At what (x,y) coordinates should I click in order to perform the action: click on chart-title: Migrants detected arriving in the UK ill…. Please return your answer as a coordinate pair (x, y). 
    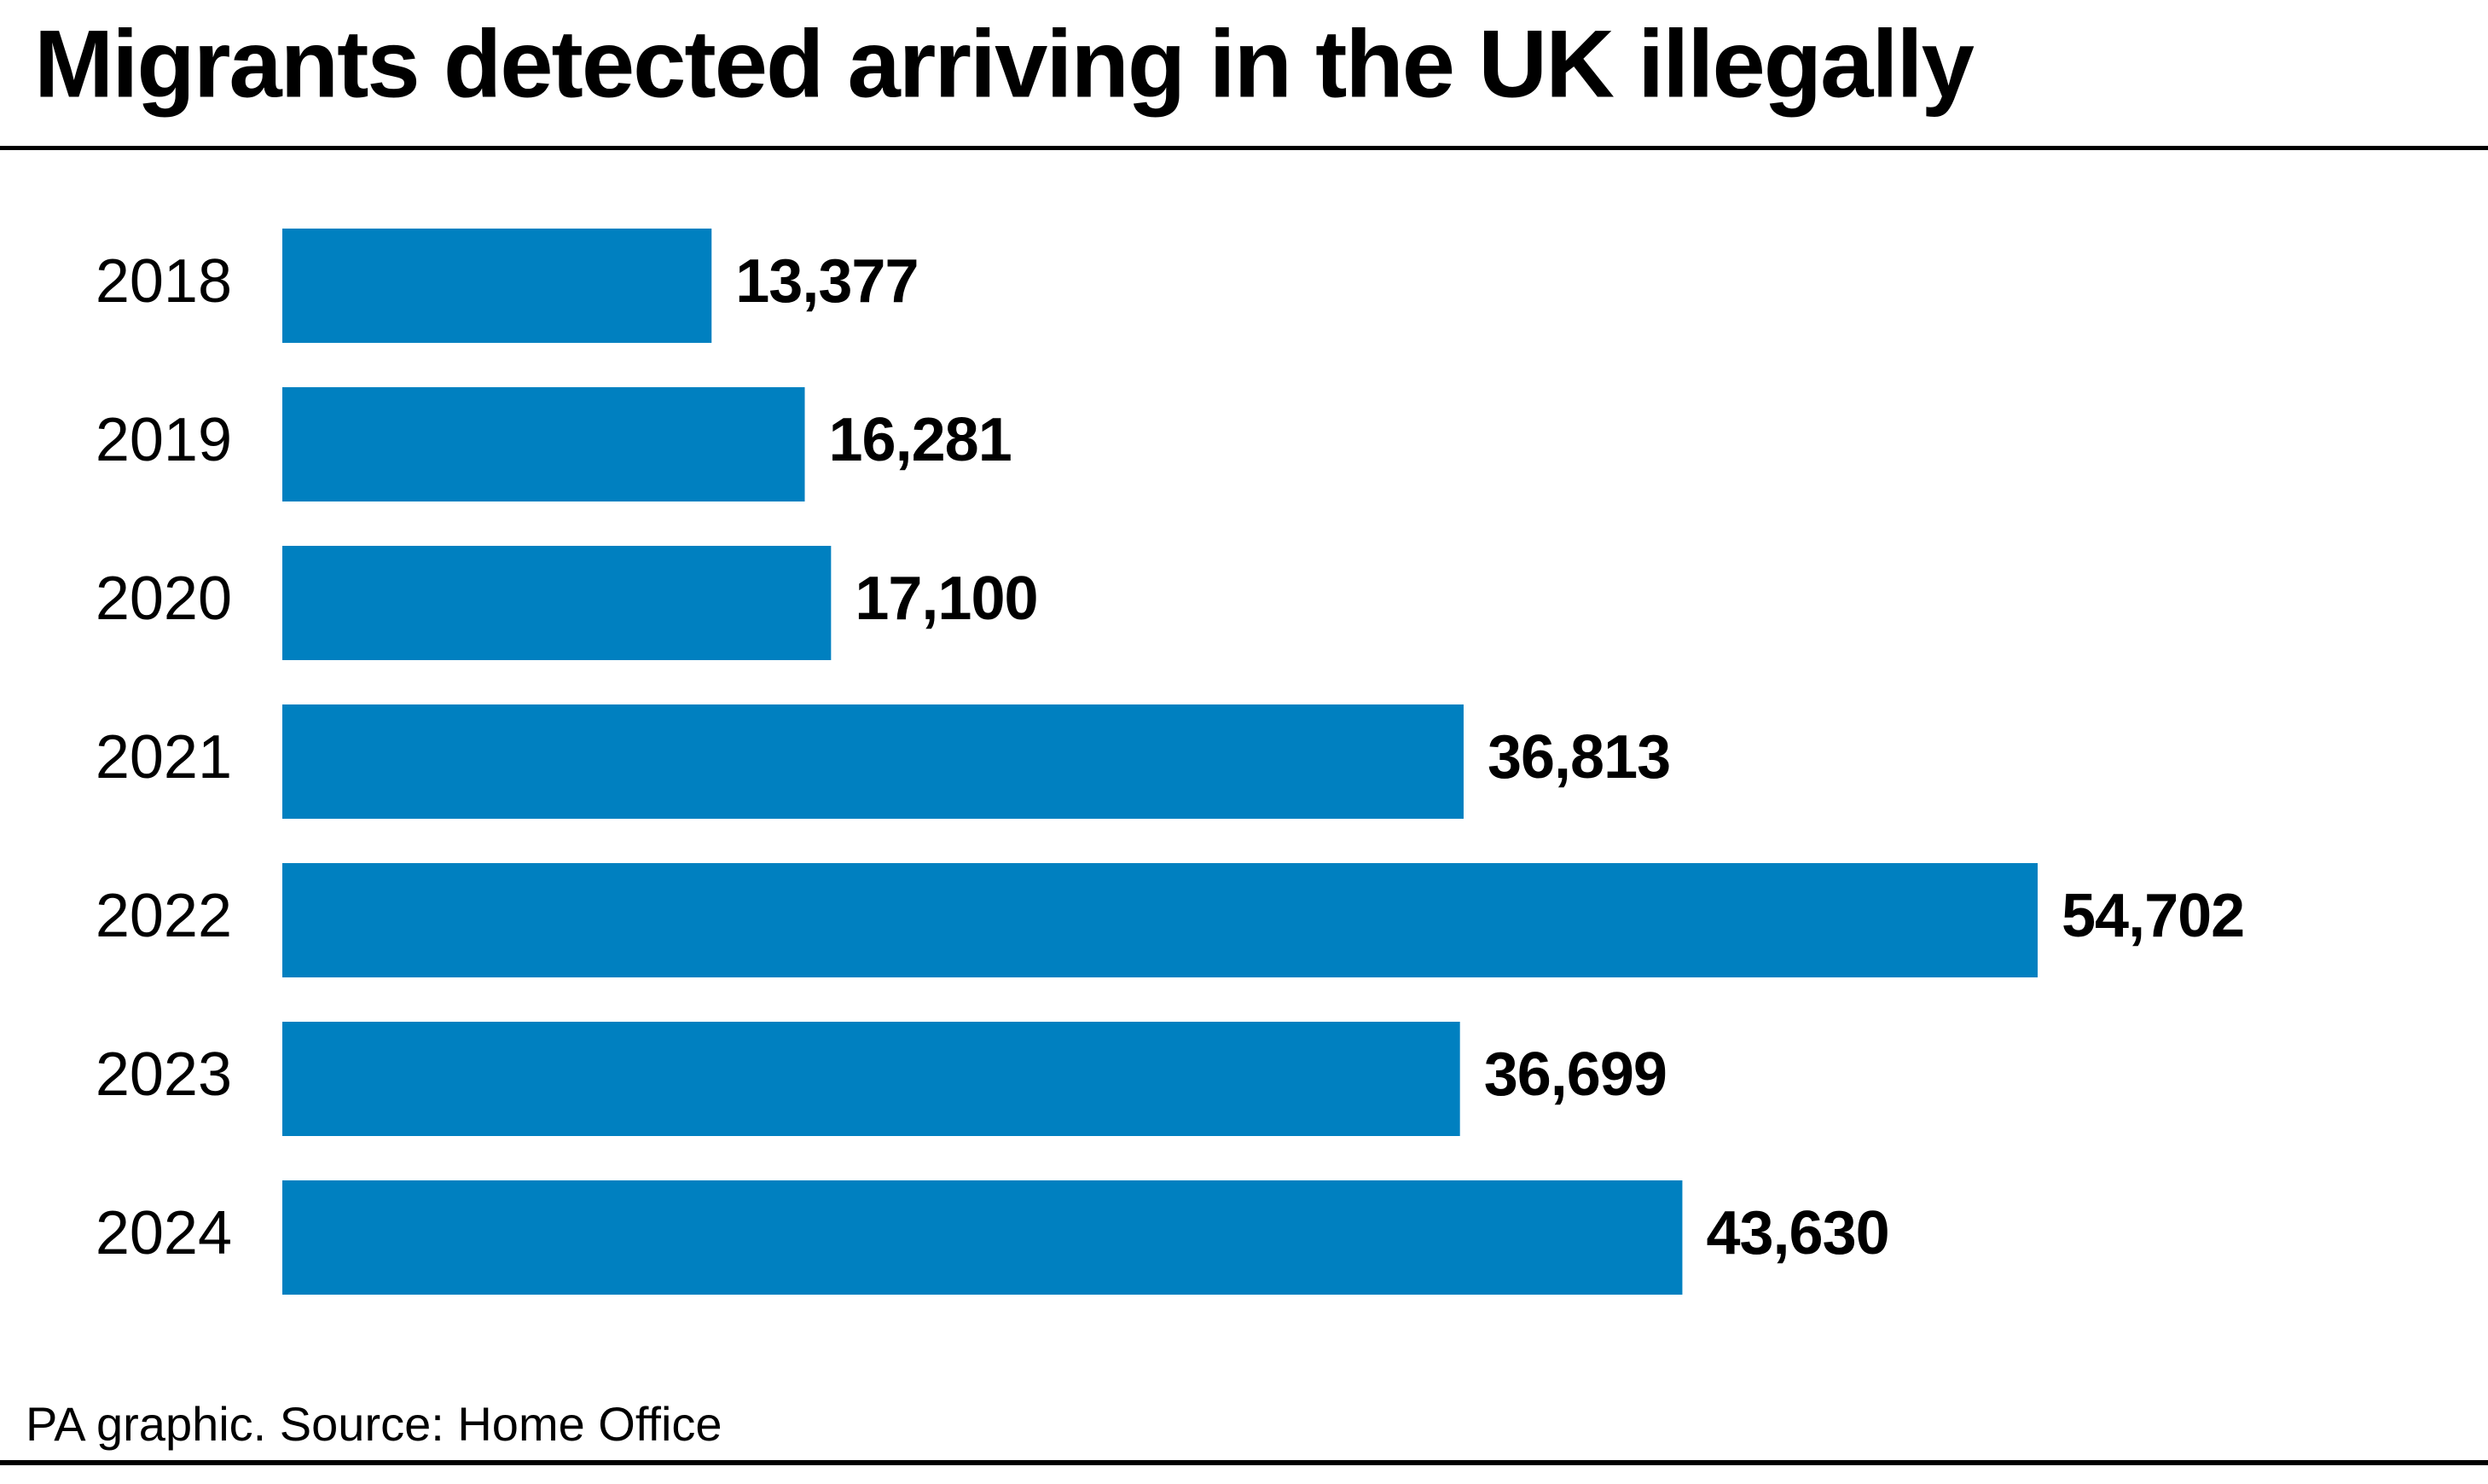
    Looking at the image, I should click on (1004, 64).